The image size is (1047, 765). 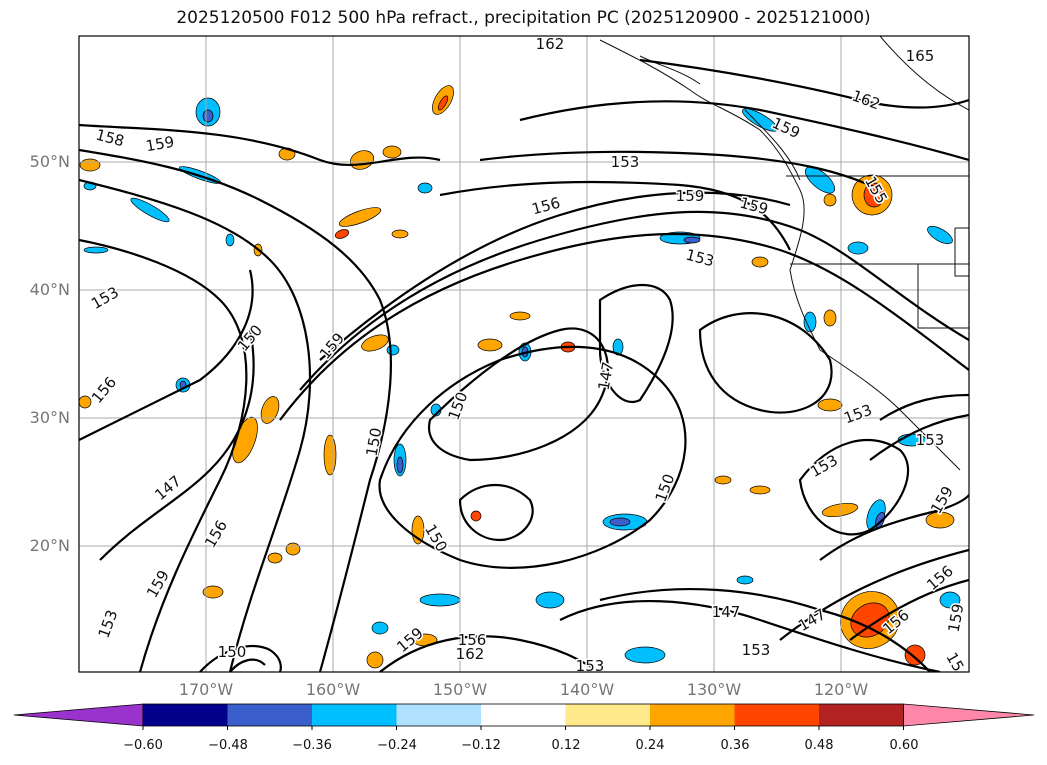 I want to click on lat-label-20n: 20°N, so click(x=49, y=545).